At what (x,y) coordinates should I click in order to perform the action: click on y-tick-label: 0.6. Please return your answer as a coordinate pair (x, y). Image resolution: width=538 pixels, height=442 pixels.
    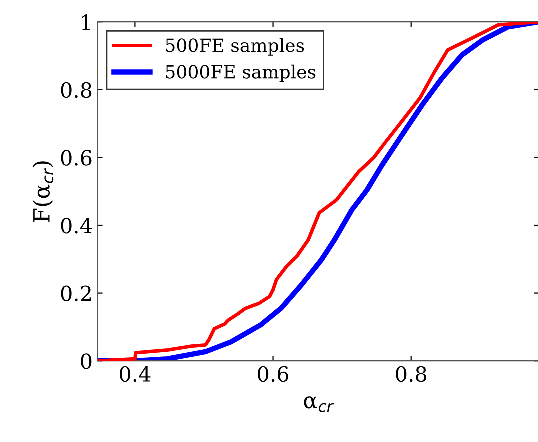
    Looking at the image, I should click on (76, 158).